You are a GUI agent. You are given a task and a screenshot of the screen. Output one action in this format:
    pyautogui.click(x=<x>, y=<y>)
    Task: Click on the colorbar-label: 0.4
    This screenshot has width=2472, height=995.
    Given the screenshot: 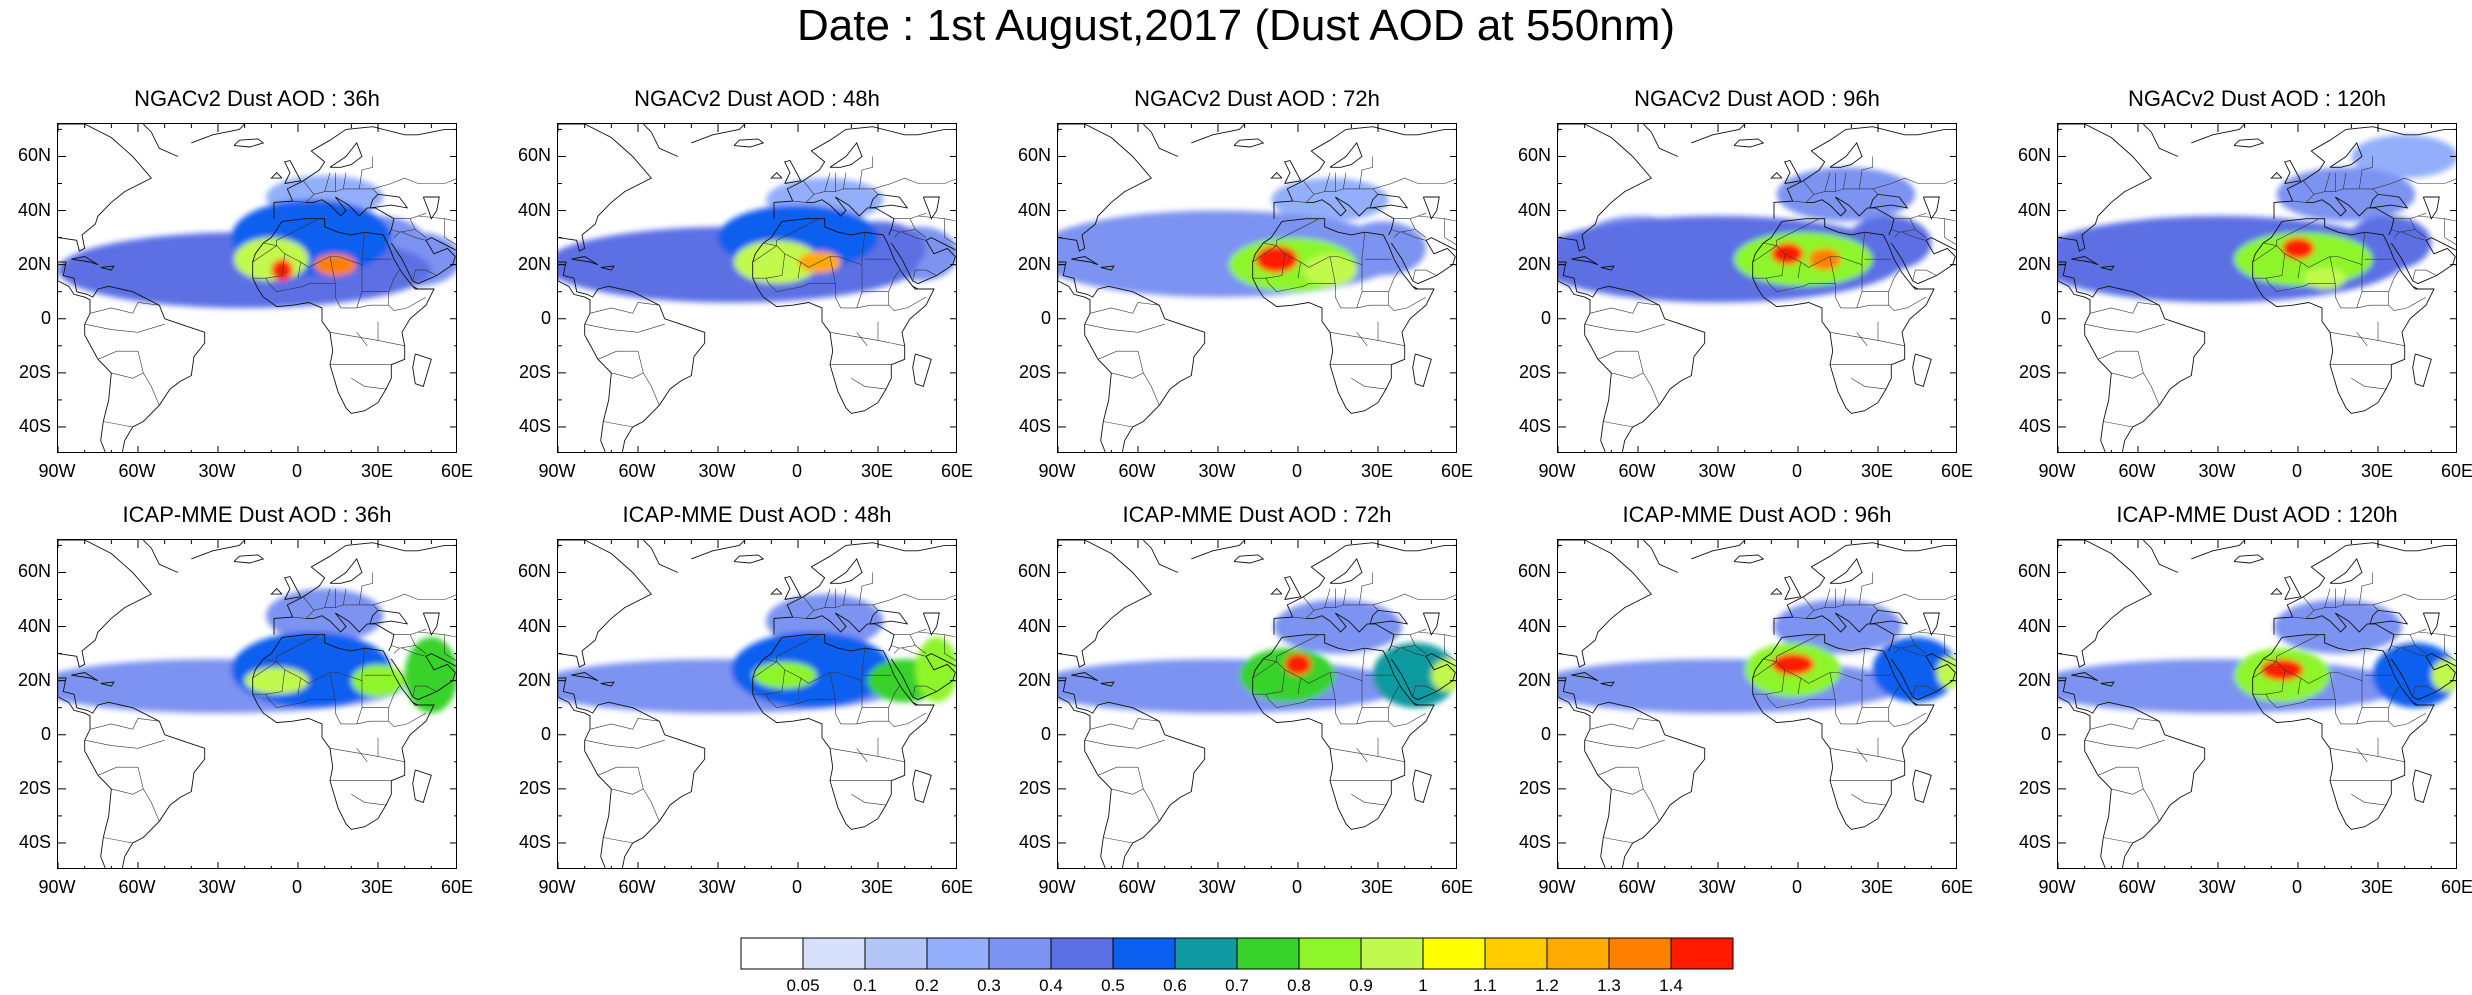 What is the action you would take?
    pyautogui.click(x=1051, y=985)
    